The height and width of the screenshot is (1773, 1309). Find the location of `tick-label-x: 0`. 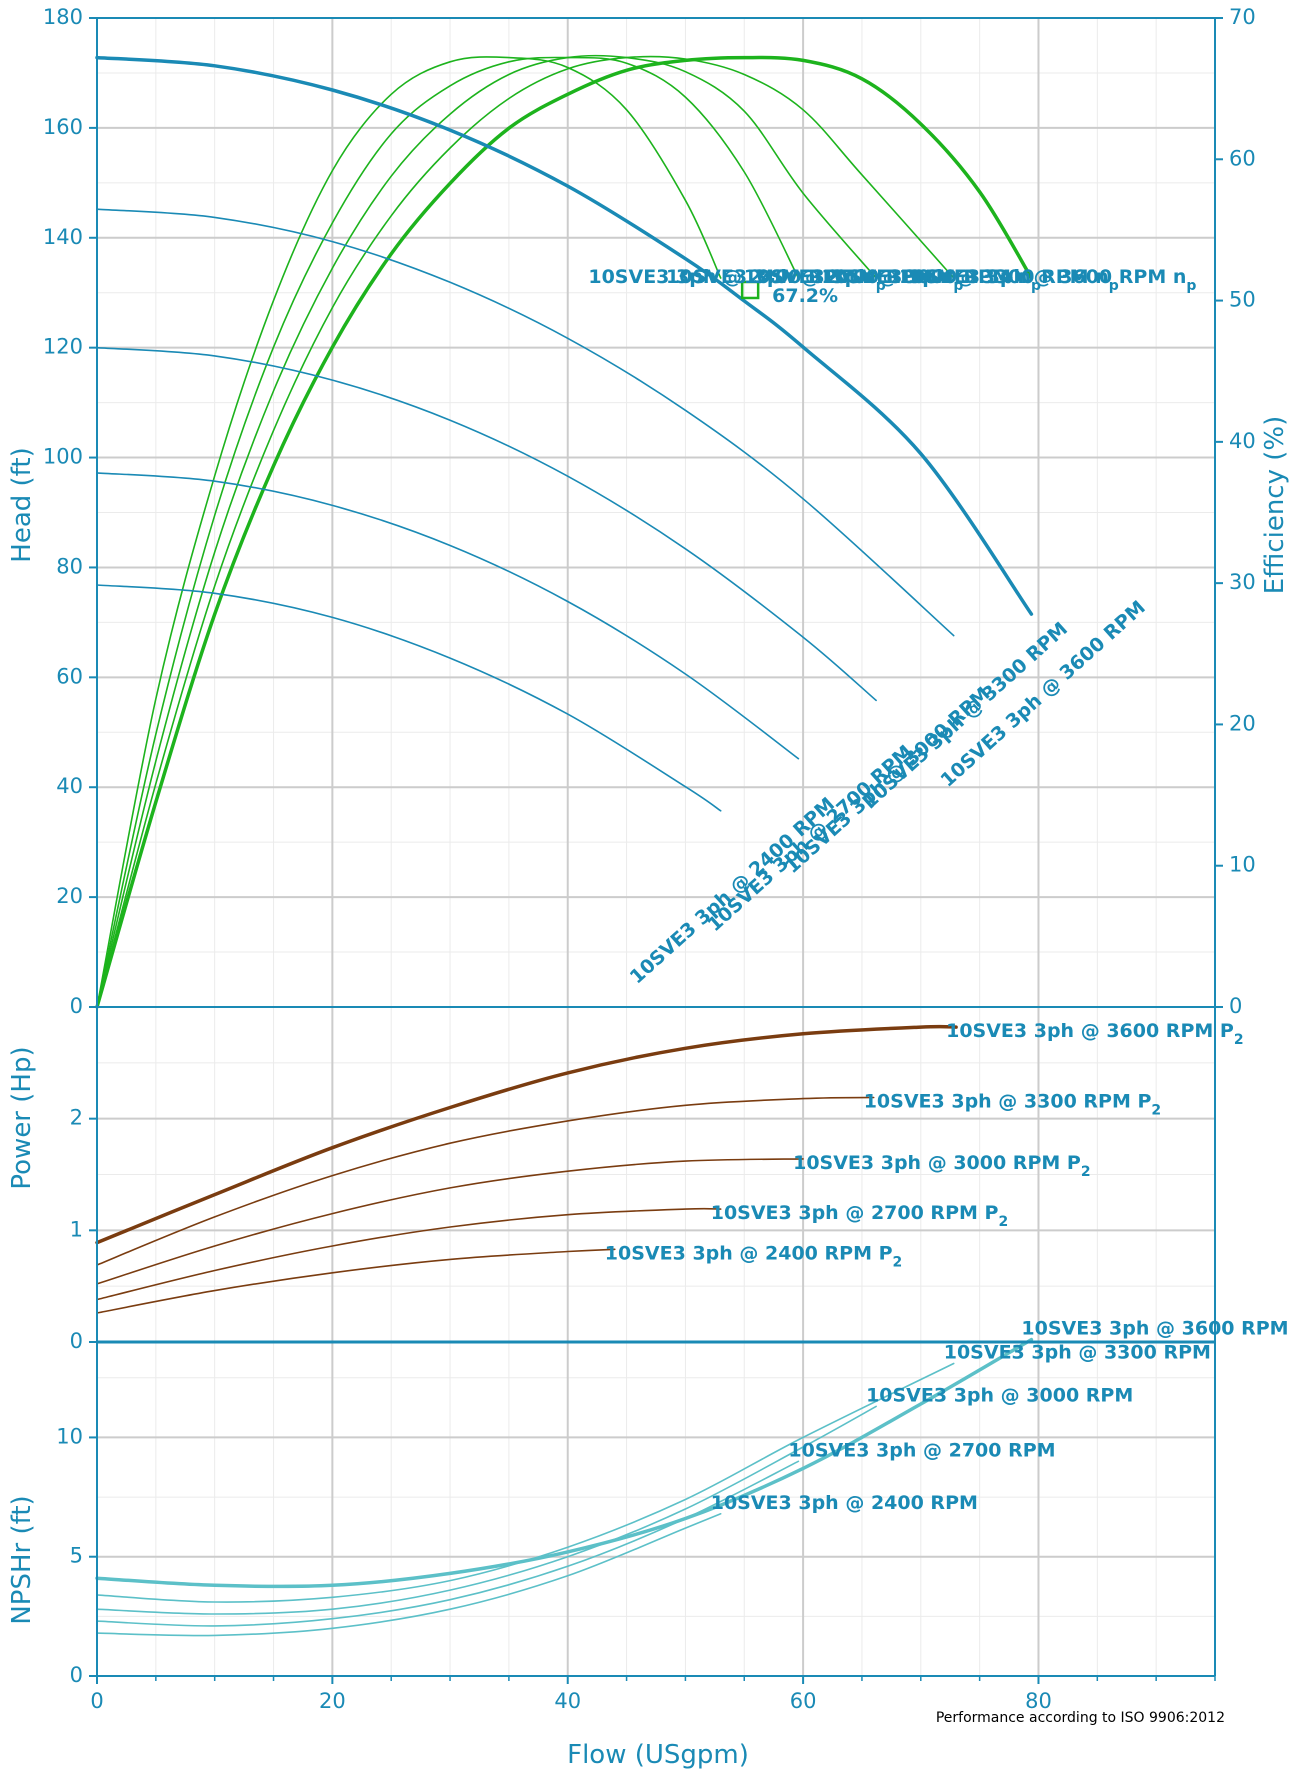

tick-label-x: 0 is located at coordinates (96, 1701).